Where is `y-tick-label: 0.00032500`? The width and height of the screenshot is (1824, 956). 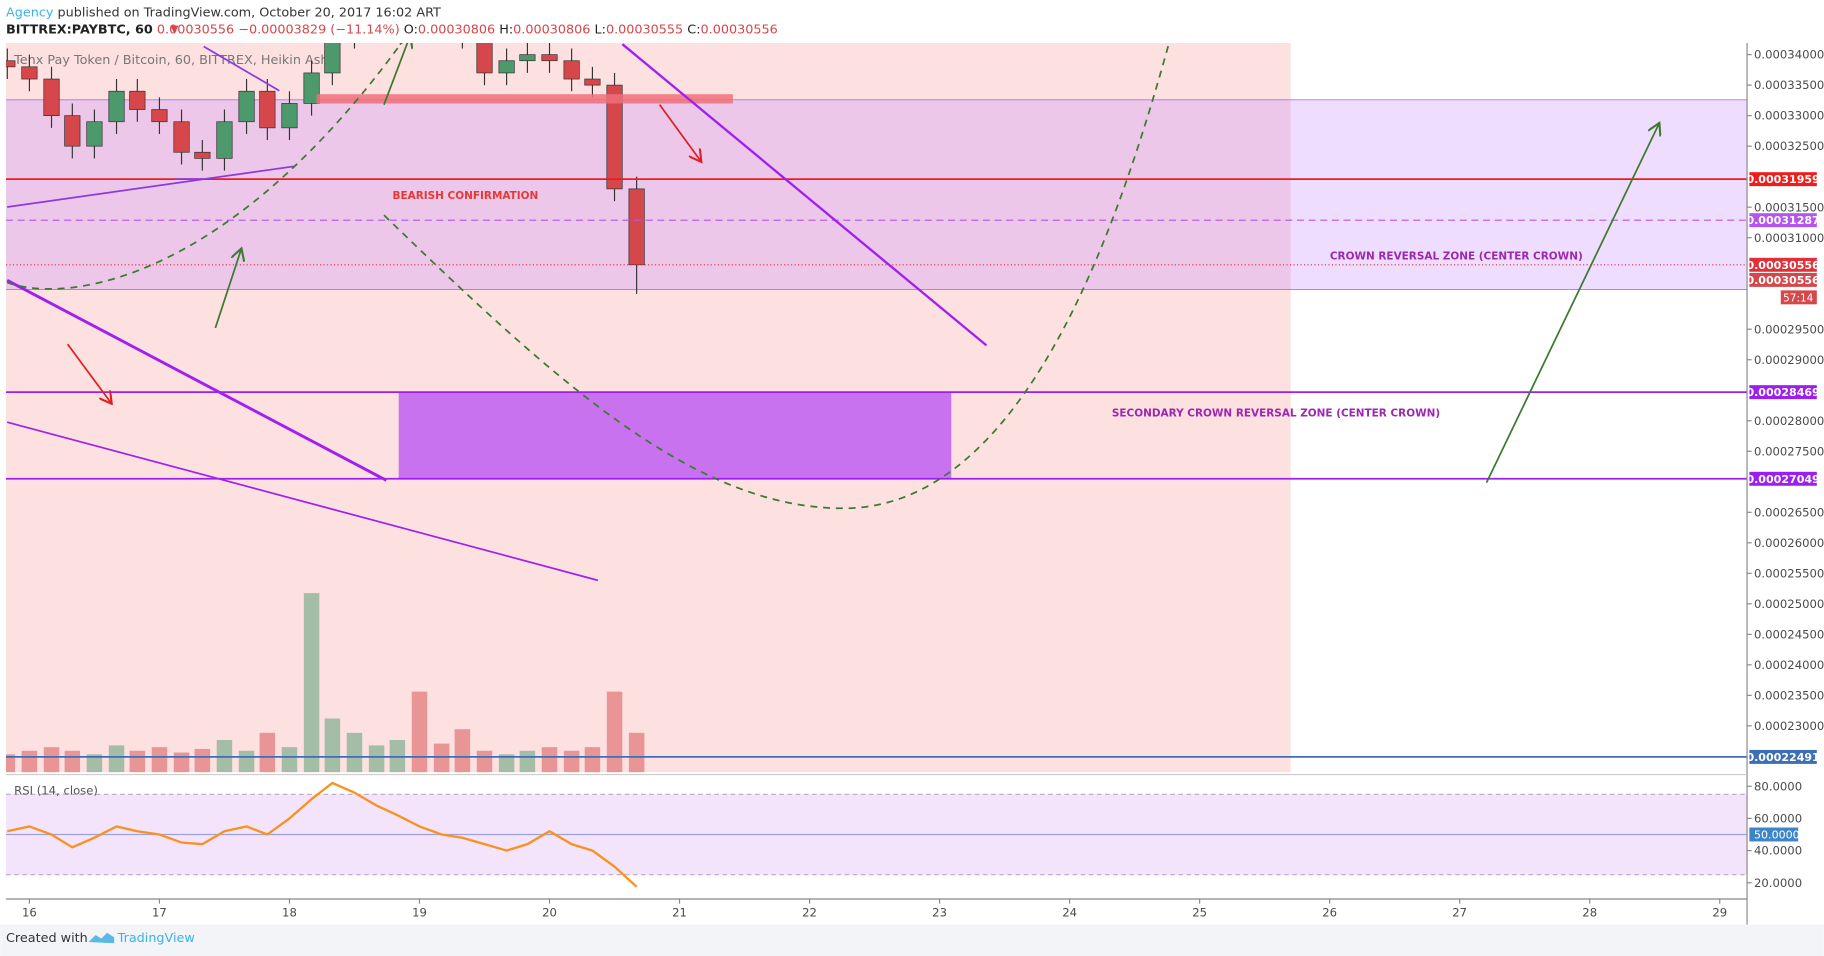 y-tick-label: 0.00032500 is located at coordinates (1789, 146).